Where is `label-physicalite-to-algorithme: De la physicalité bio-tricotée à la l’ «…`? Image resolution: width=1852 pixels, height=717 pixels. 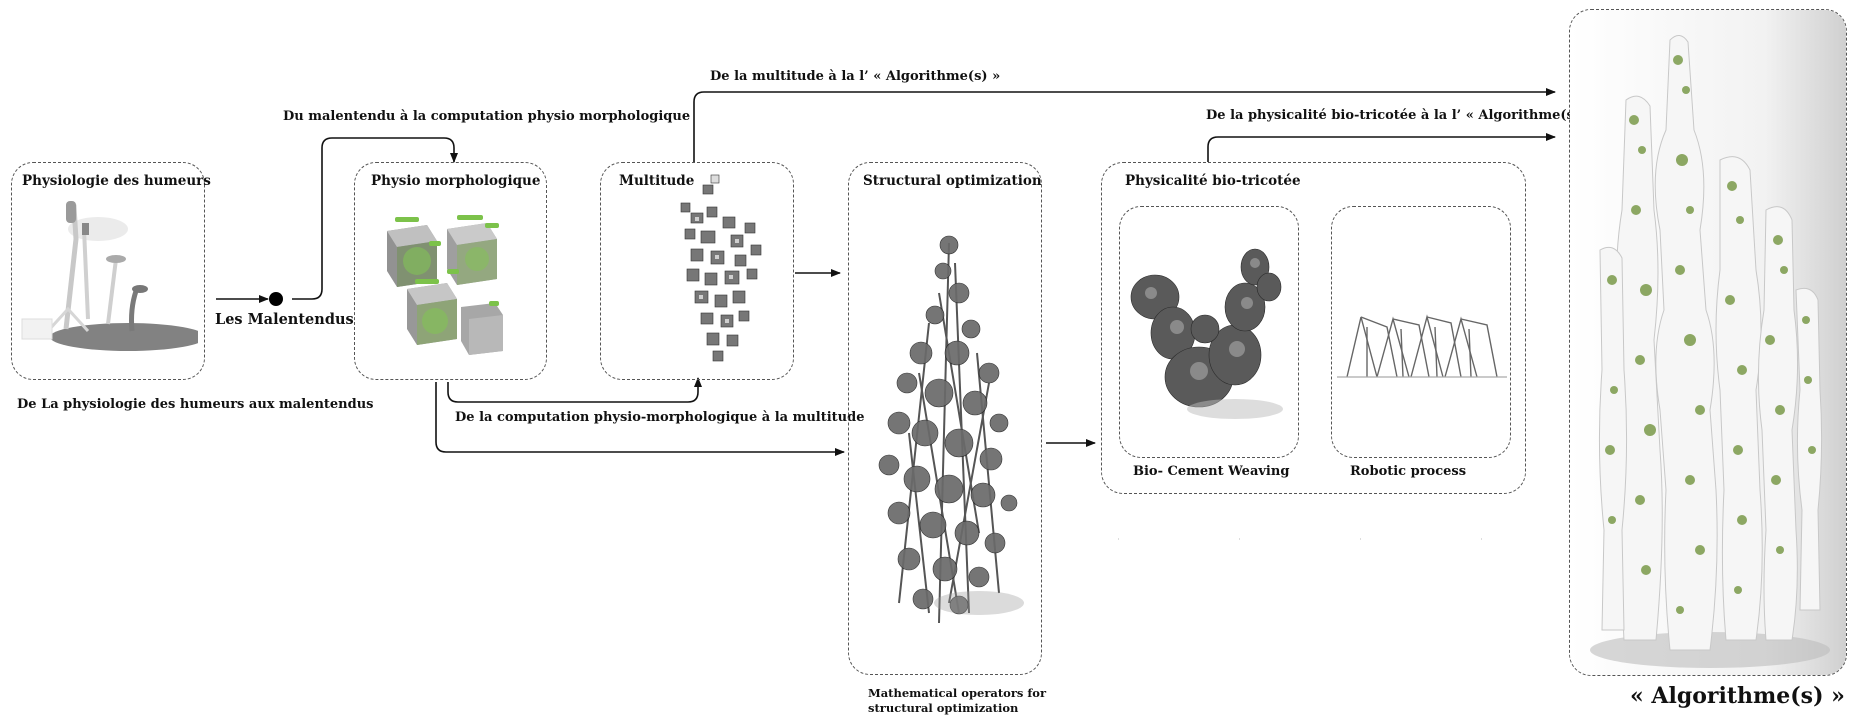
label-physicalite-to-algorithme: De la physicalité bio-tricotée à la l’ «… is located at coordinates (1399, 115).